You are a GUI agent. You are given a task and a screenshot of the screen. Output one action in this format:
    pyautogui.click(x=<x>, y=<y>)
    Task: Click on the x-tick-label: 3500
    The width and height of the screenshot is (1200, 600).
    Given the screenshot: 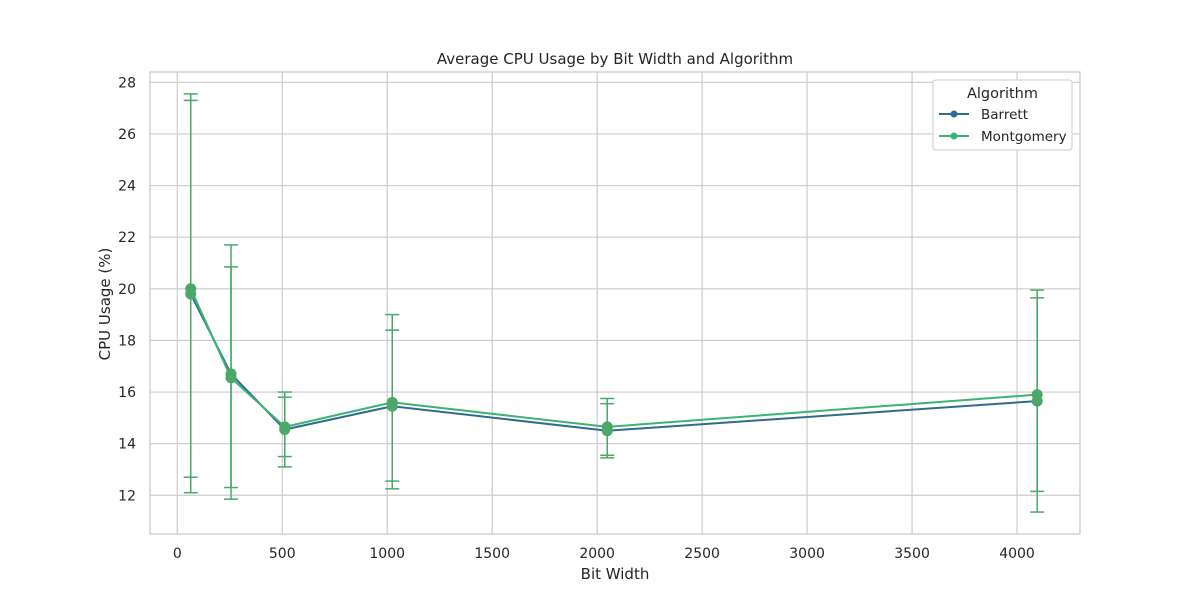 What is the action you would take?
    pyautogui.click(x=912, y=554)
    